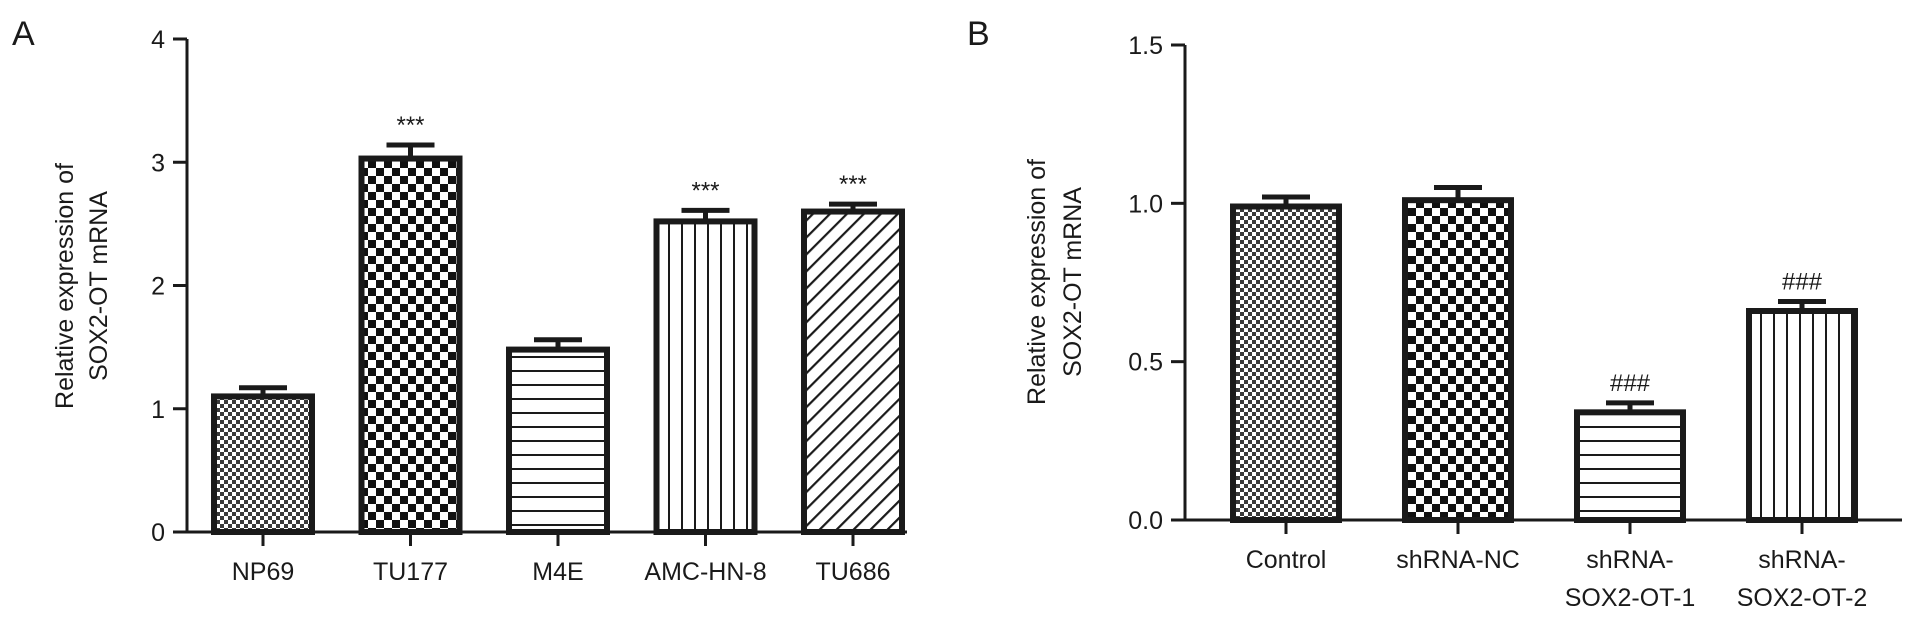 The height and width of the screenshot is (619, 1913). What do you see at coordinates (1037, 282) in the screenshot?
I see `panel-b-y-axis-title: Relative expression of` at bounding box center [1037, 282].